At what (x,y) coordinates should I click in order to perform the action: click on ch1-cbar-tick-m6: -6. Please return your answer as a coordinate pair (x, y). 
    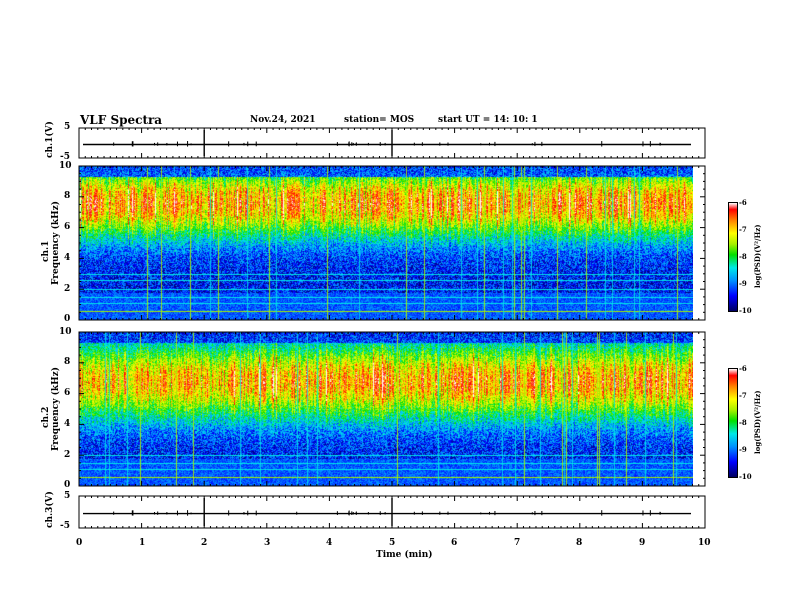
    Looking at the image, I should click on (743, 202).